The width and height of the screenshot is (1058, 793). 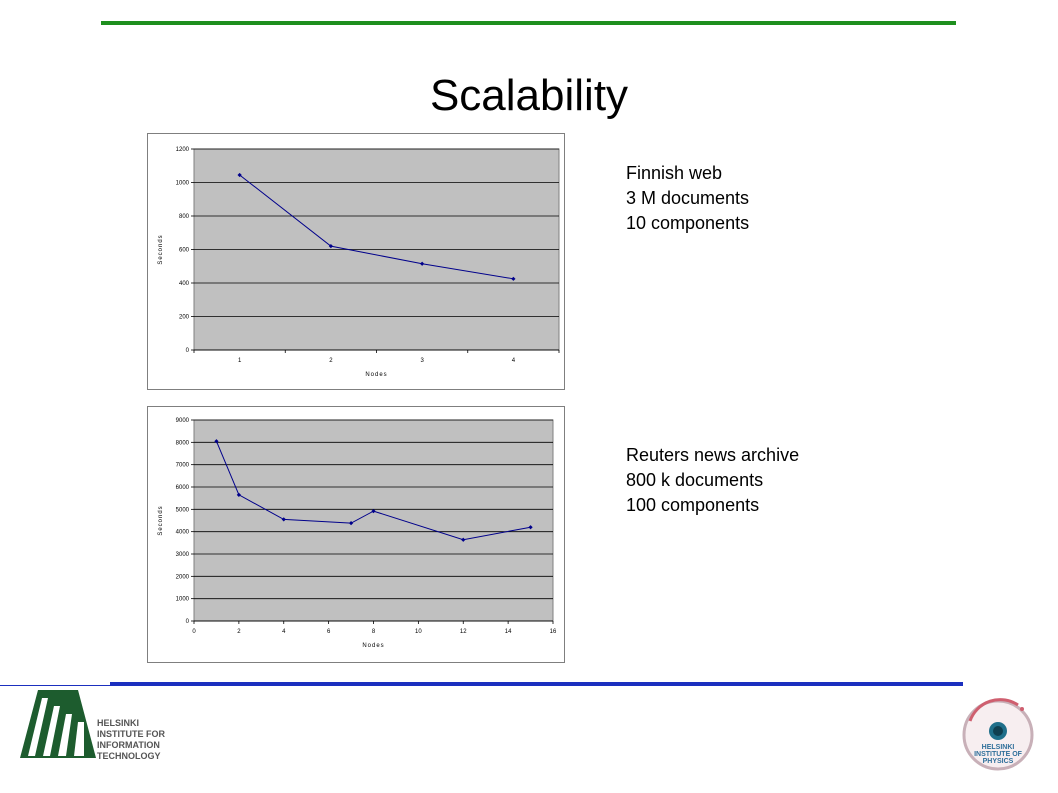 I want to click on chart-svg-1: 0 200 400 600 800 1000 1200 1 2 3 4 Nodes Seconds, so click(x=359, y=262).